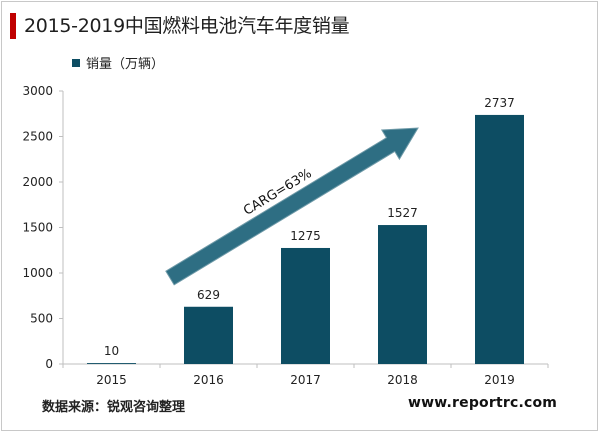 The height and width of the screenshot is (433, 600). I want to click on legend-label: 销量（万辆）, so click(125, 64).